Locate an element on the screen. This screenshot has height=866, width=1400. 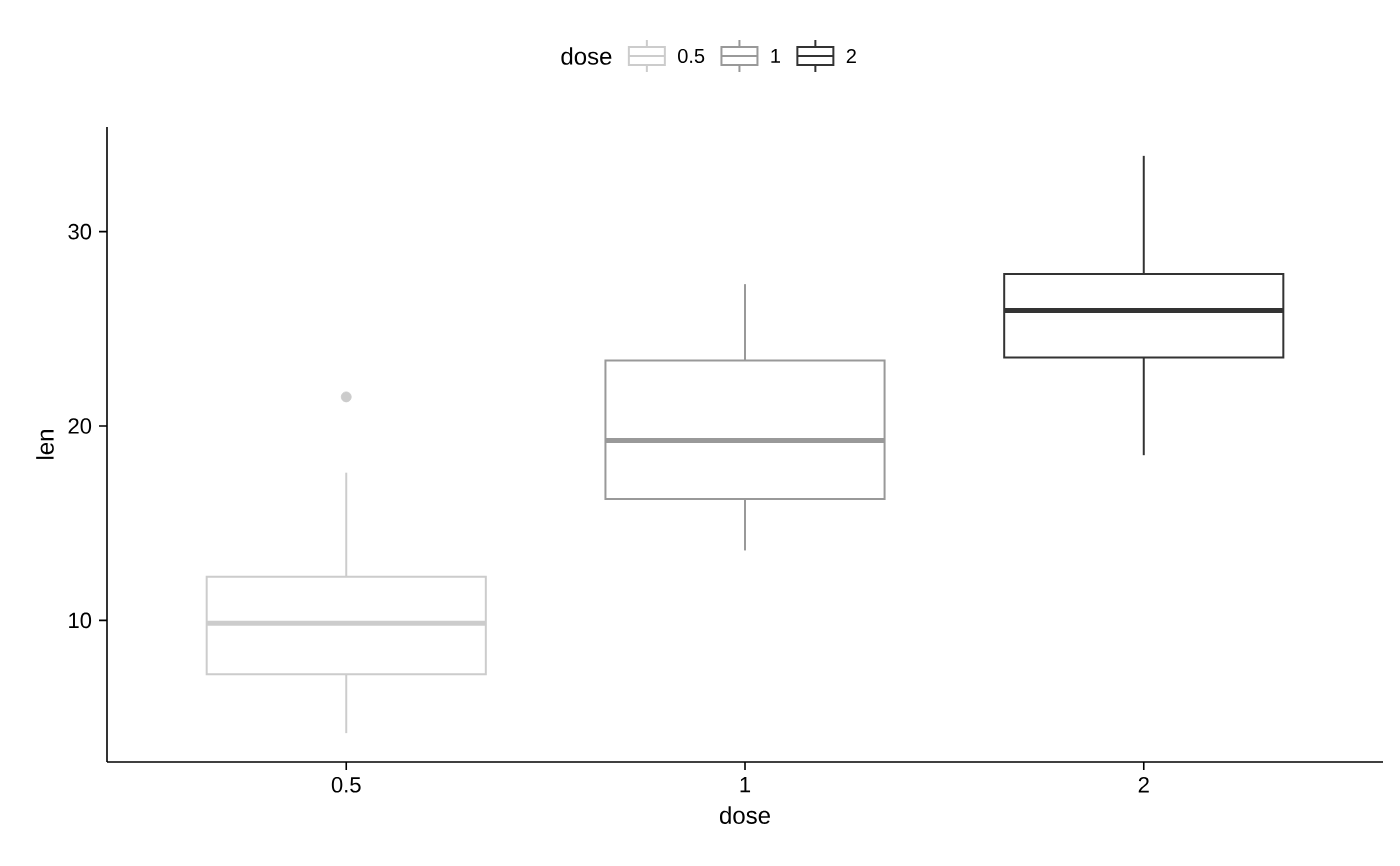
y-axis-title: len is located at coordinates (45, 444).